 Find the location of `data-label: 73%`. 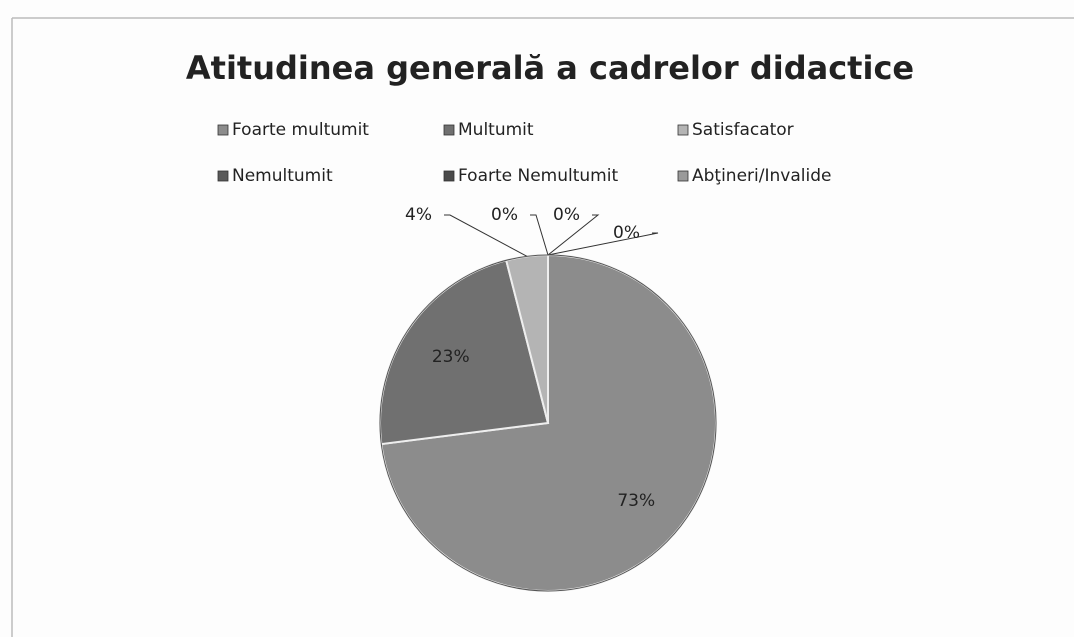

data-label: 73% is located at coordinates (636, 501).